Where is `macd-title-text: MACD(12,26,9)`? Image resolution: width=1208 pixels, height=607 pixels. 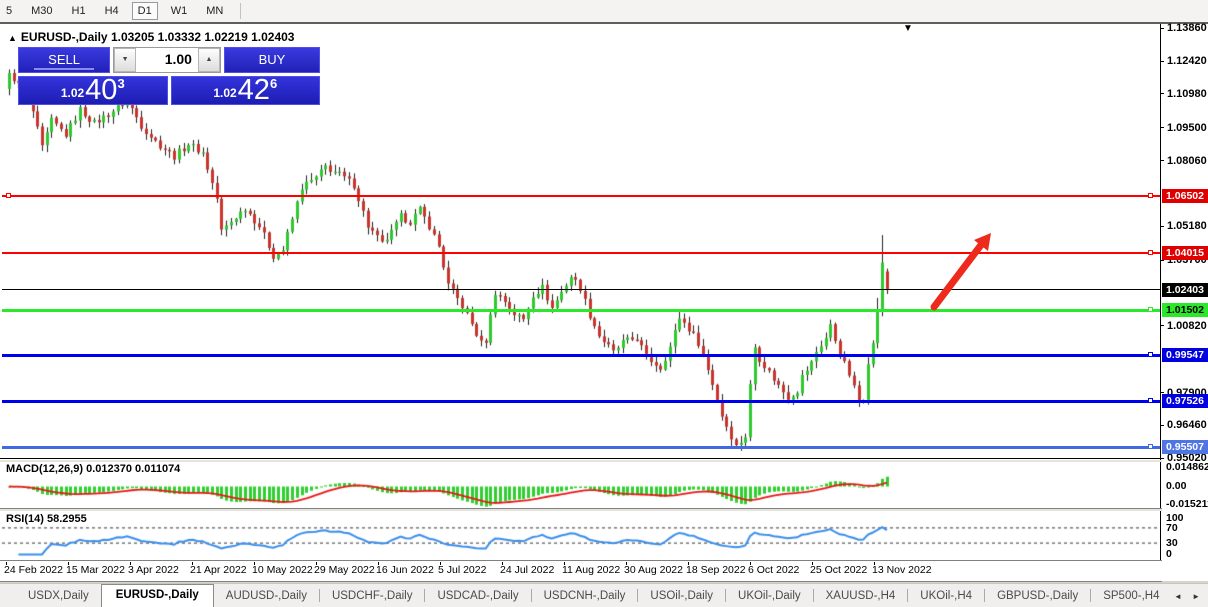
macd-title-text: MACD(12,26,9) is located at coordinates (45, 469).